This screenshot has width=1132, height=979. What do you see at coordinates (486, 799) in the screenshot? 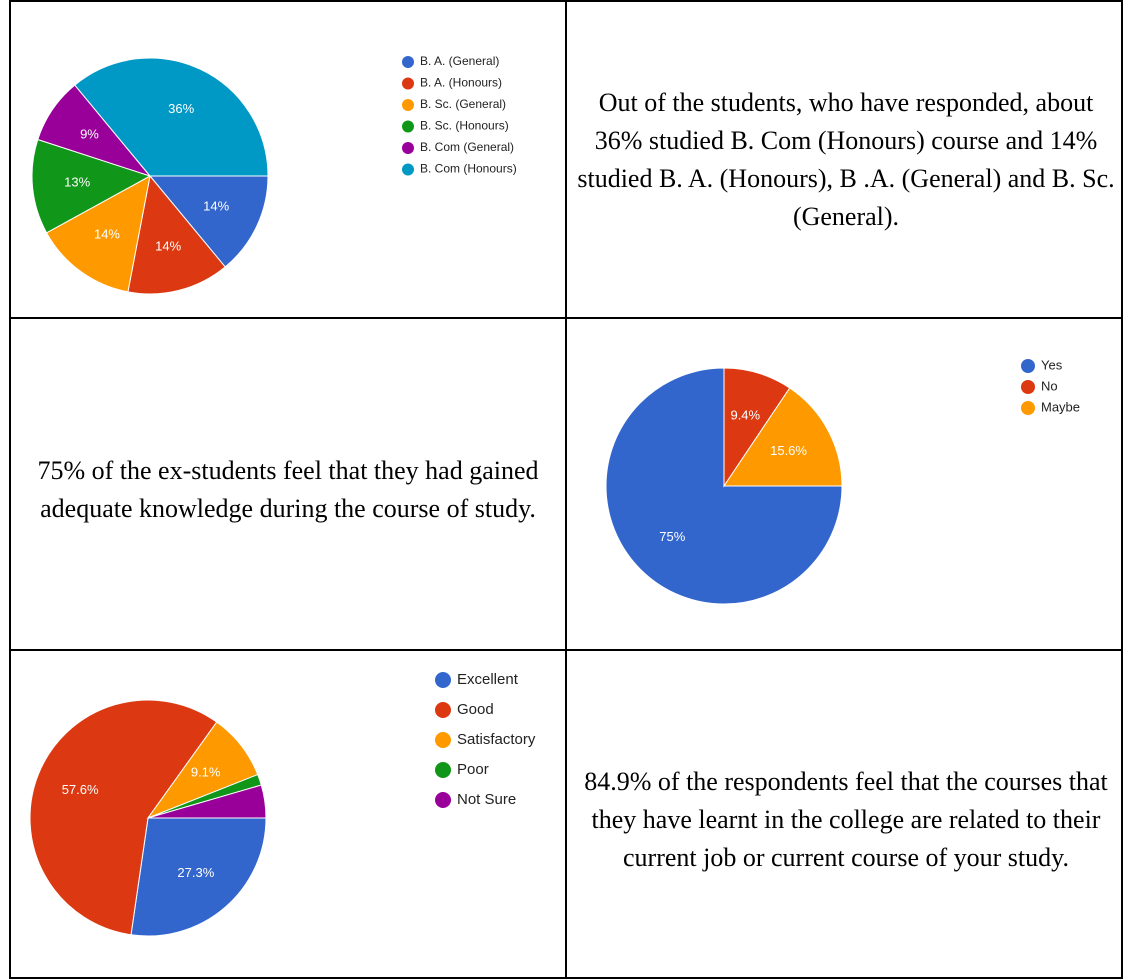
I see `legend-label: Not Sure` at bounding box center [486, 799].